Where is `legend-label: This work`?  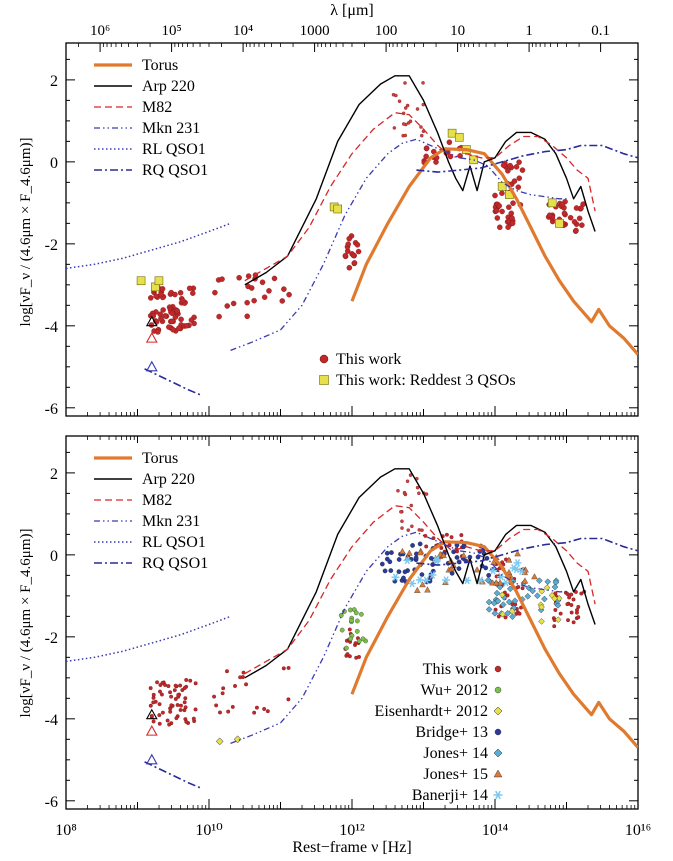 legend-label: This work is located at coordinates (368, 359).